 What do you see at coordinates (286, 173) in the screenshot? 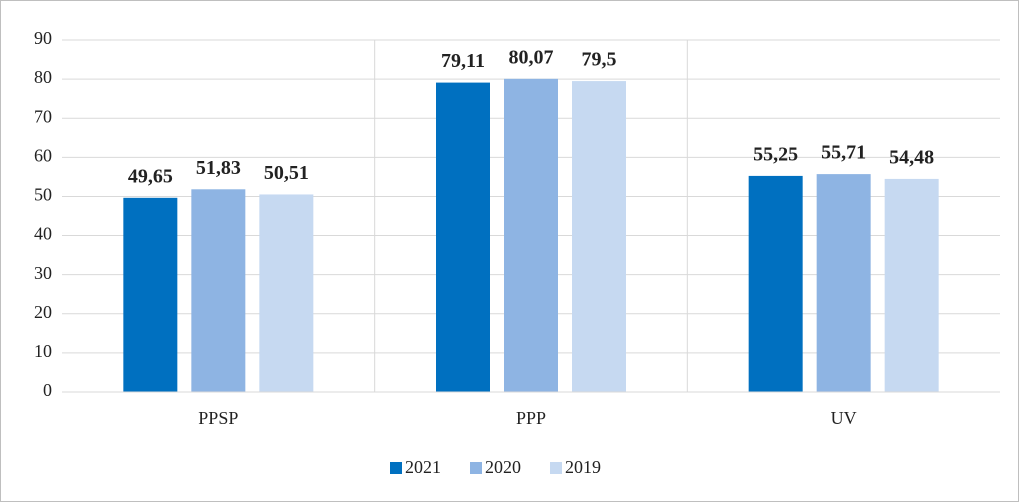
I see `value-label: 50,51` at bounding box center [286, 173].